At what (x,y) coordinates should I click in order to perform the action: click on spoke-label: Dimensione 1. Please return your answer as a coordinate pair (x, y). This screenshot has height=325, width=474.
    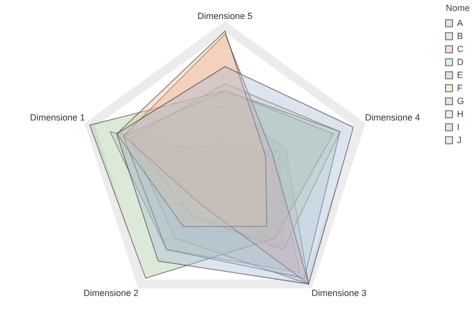
    Looking at the image, I should click on (58, 117).